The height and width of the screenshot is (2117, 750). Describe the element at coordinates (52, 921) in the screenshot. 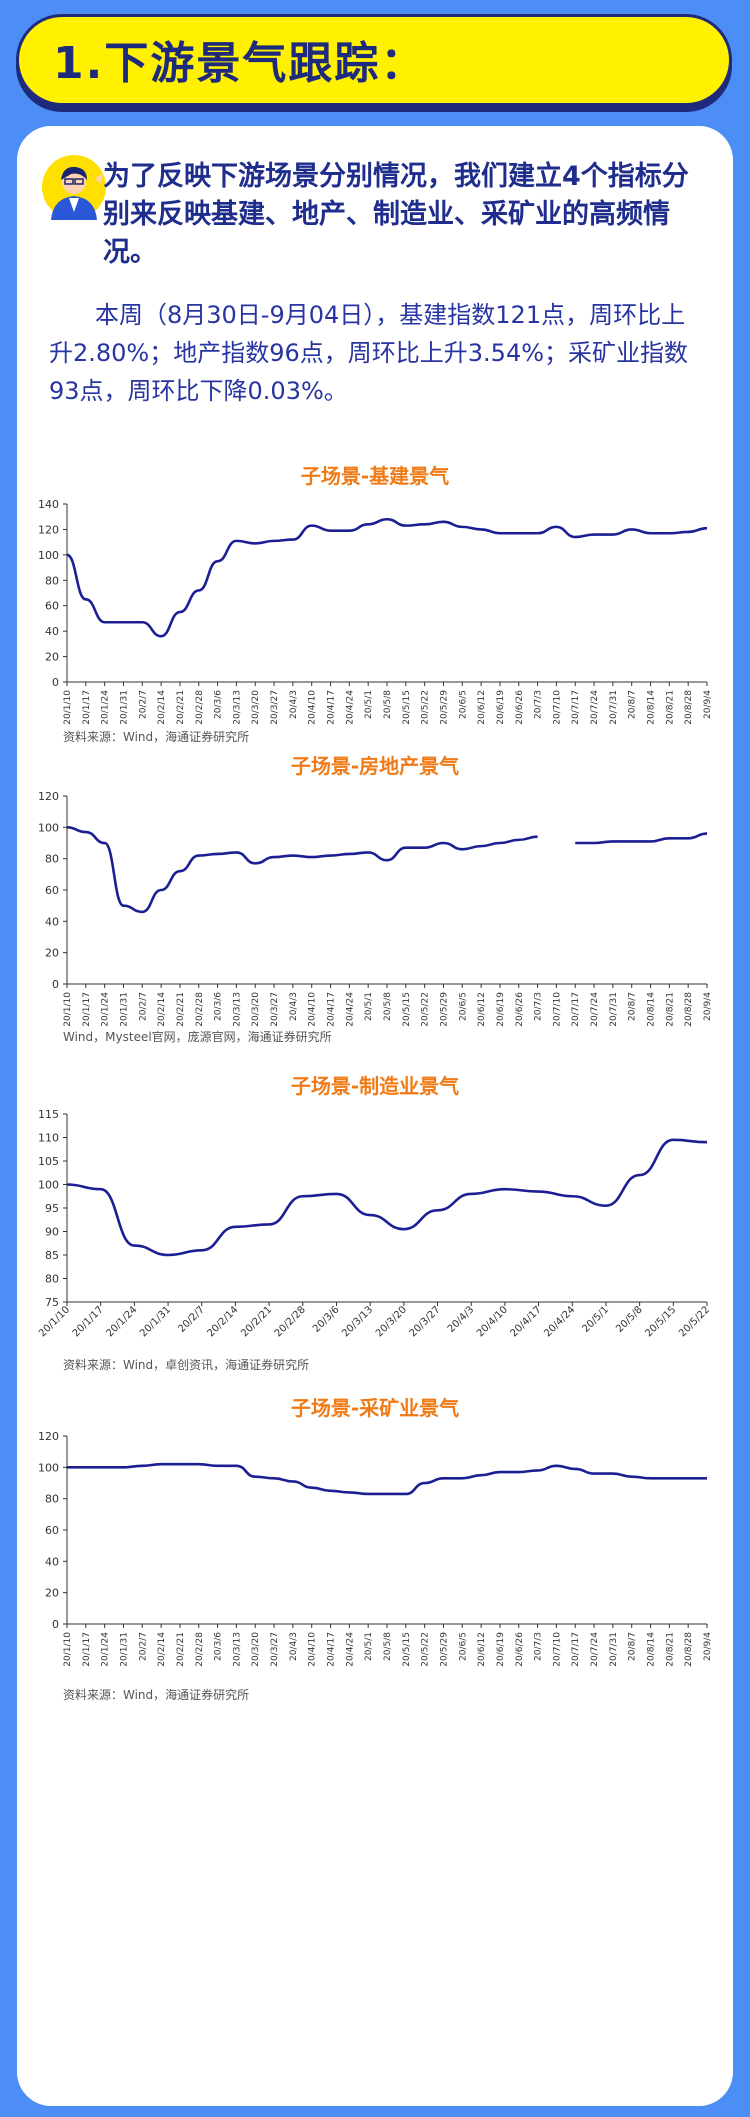

I see `y-tick-label: 40` at that location.